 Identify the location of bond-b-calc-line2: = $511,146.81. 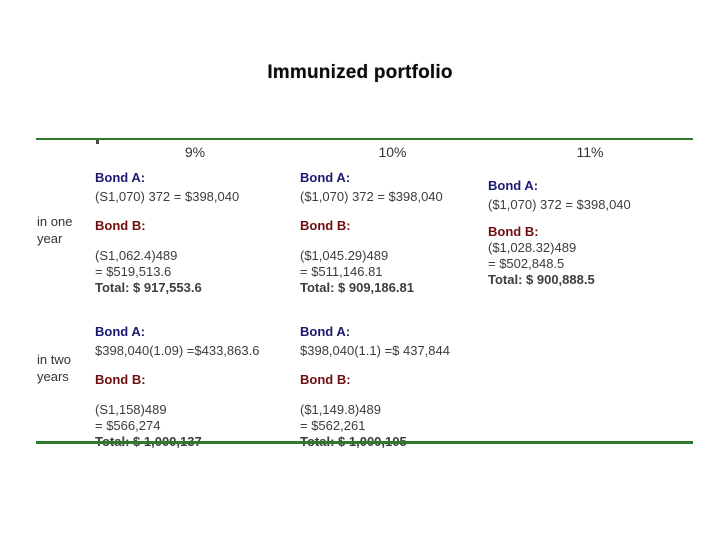
(341, 271).